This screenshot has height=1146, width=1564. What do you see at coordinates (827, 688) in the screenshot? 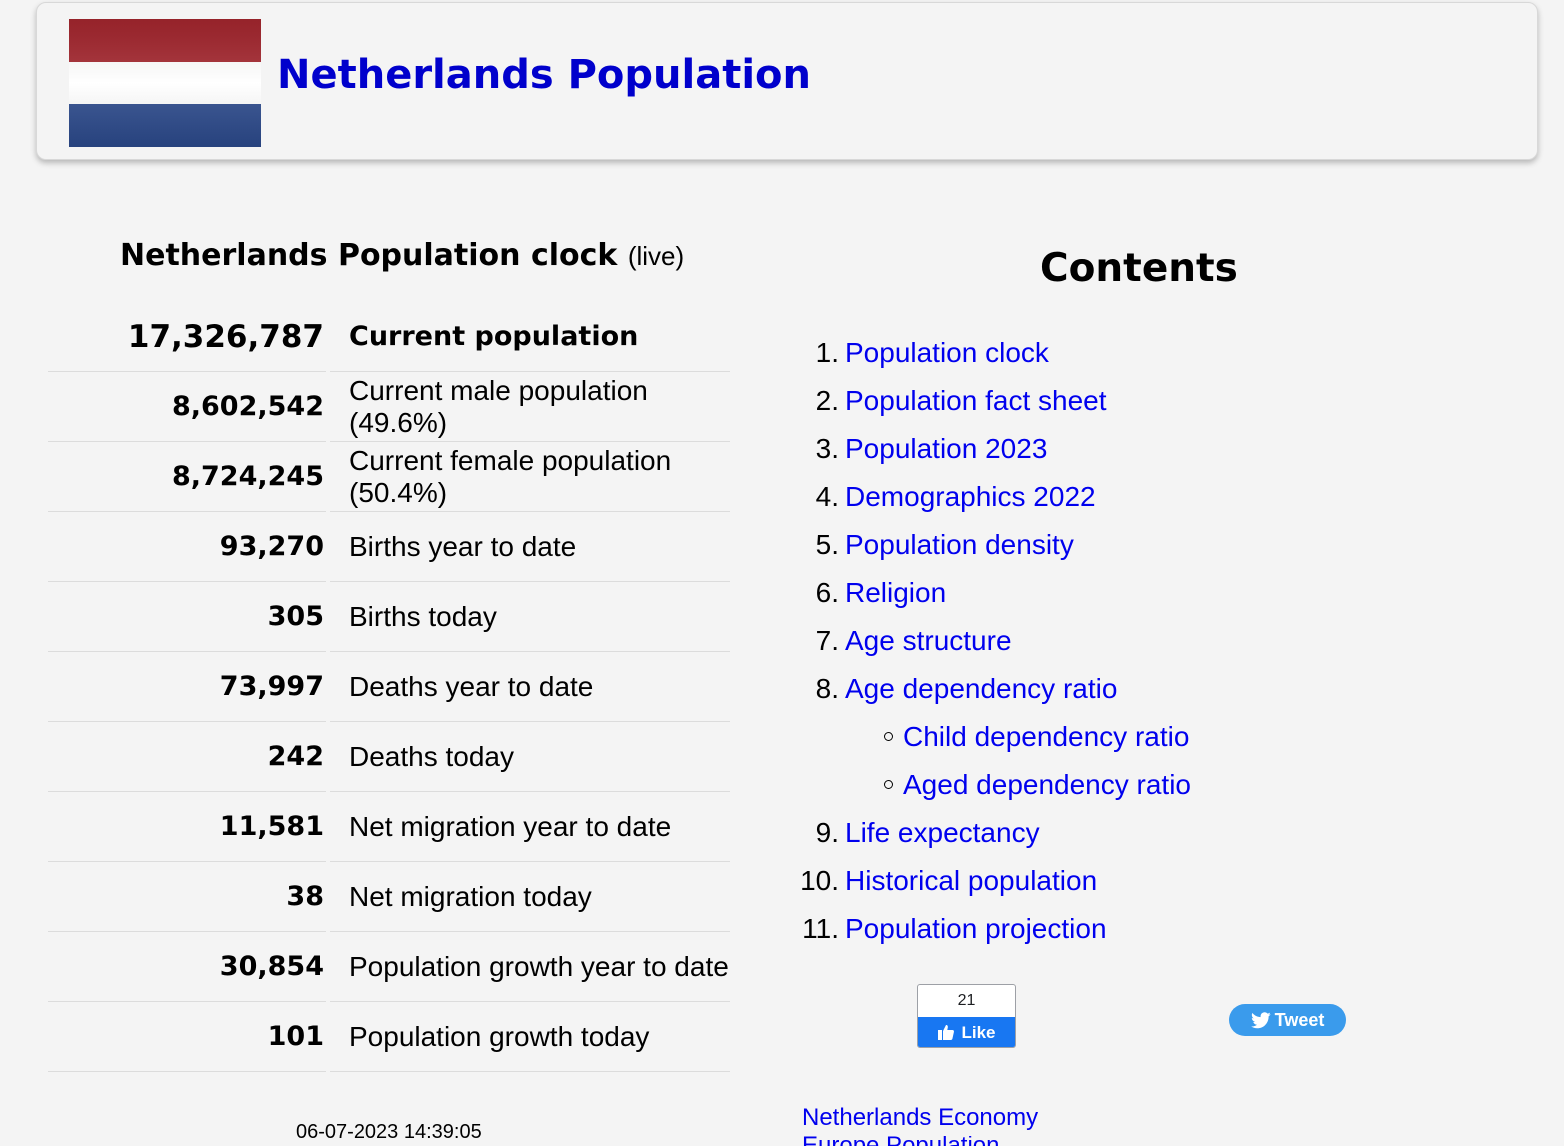
I see `toc-number: 8.` at bounding box center [827, 688].